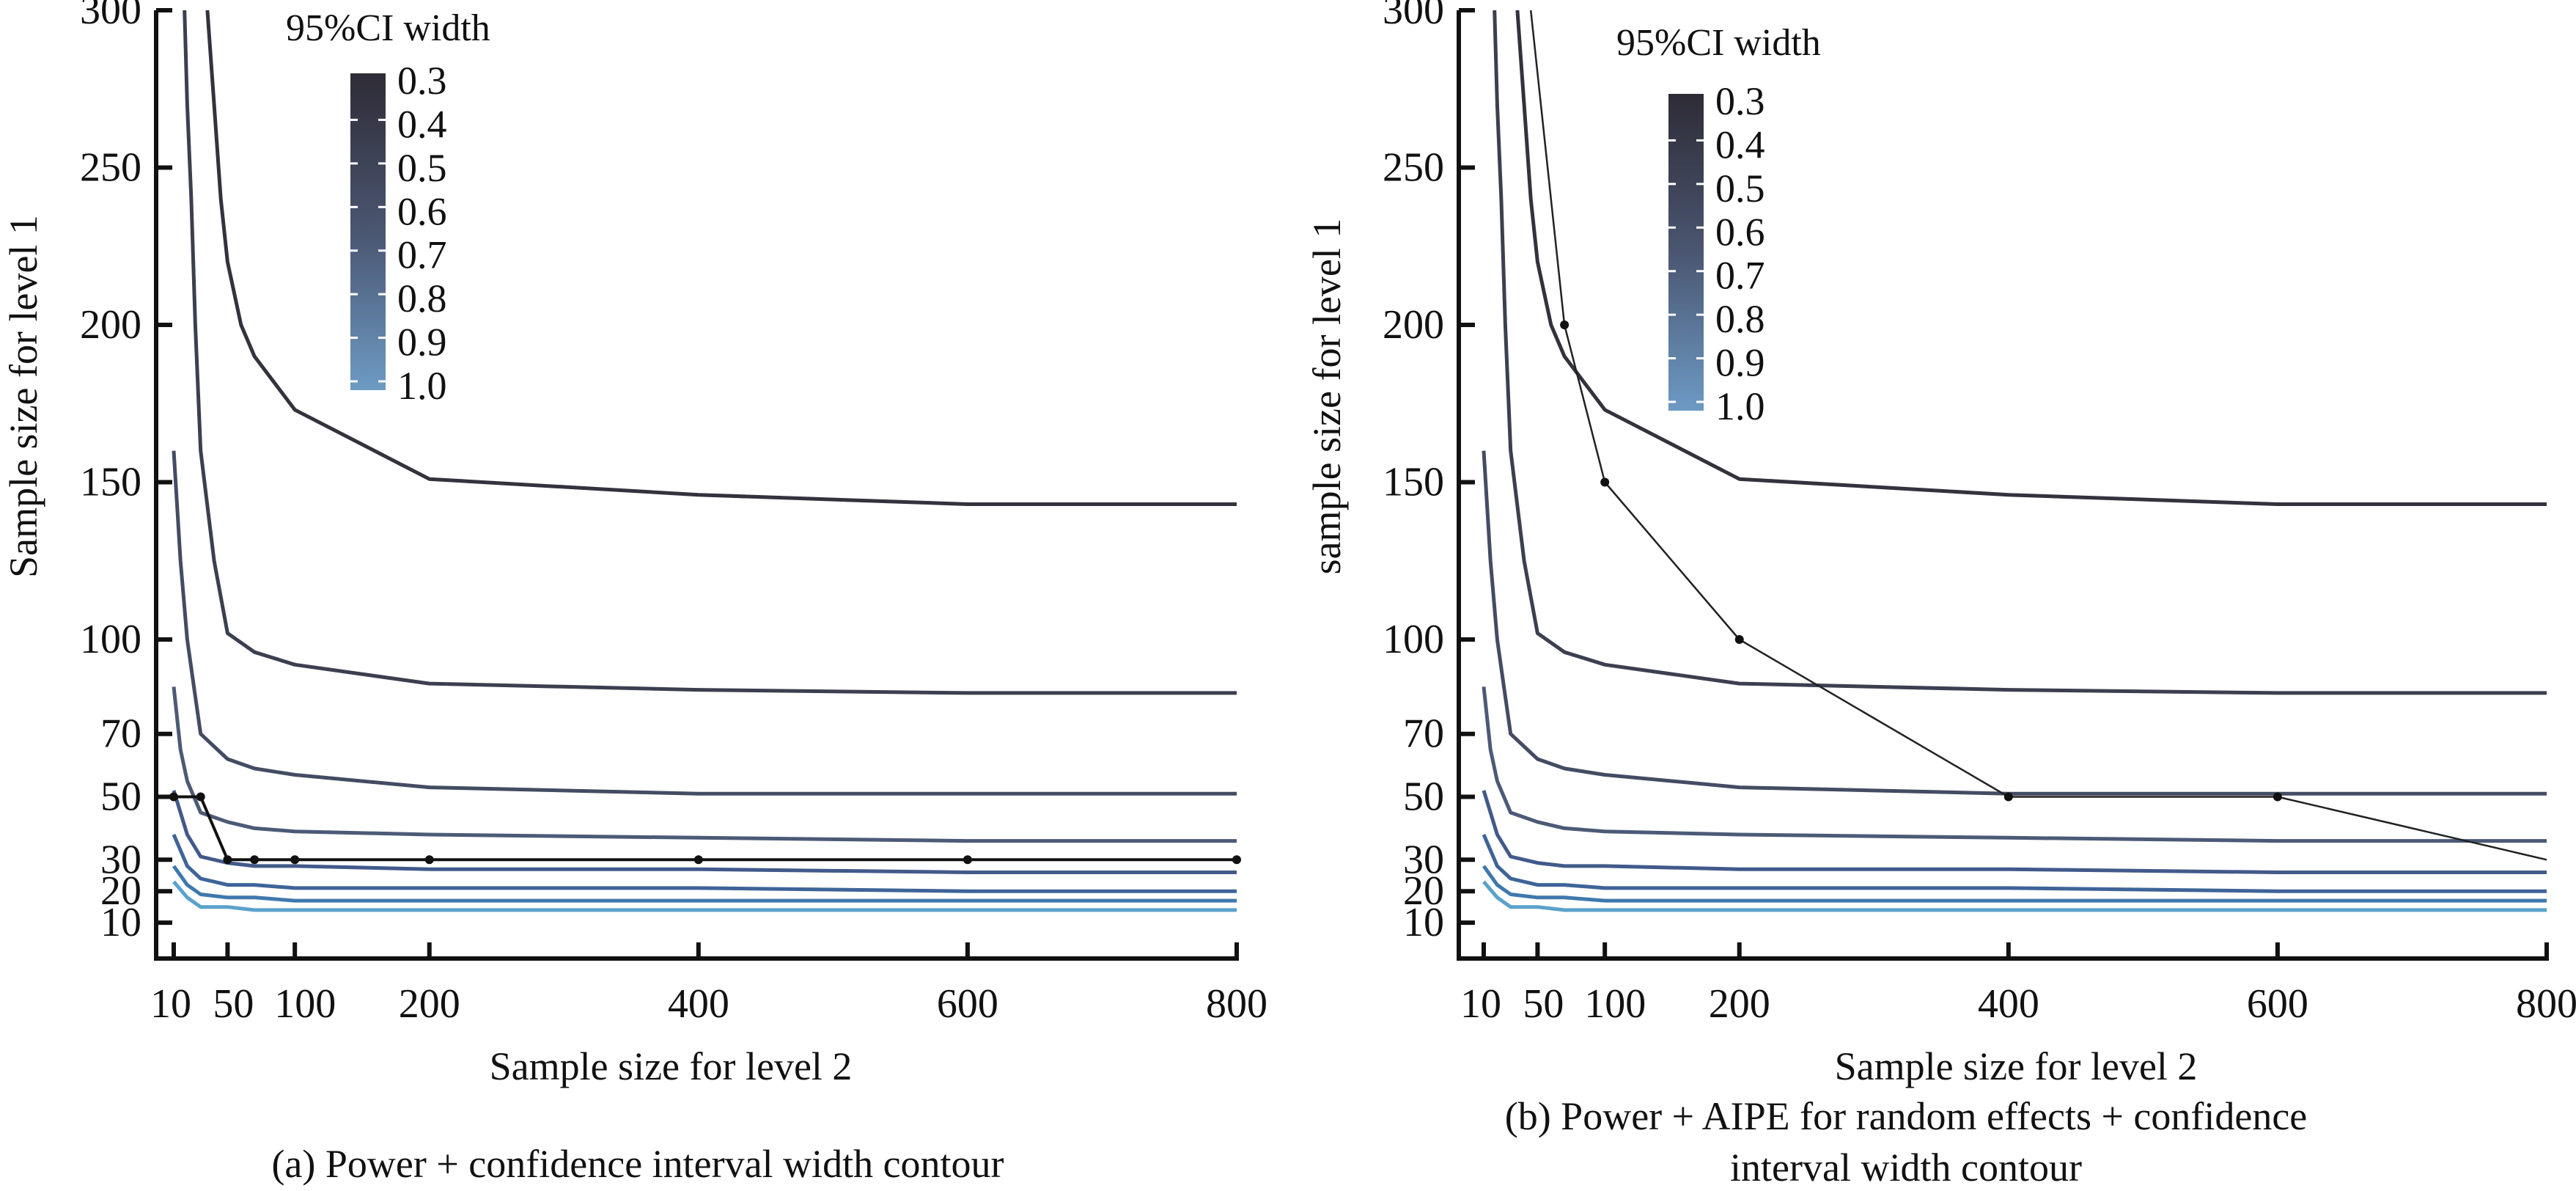 Image resolution: width=2576 pixels, height=1191 pixels. Describe the element at coordinates (1327, 397) in the screenshot. I see `y-axis-title: sample size for level 1` at that location.